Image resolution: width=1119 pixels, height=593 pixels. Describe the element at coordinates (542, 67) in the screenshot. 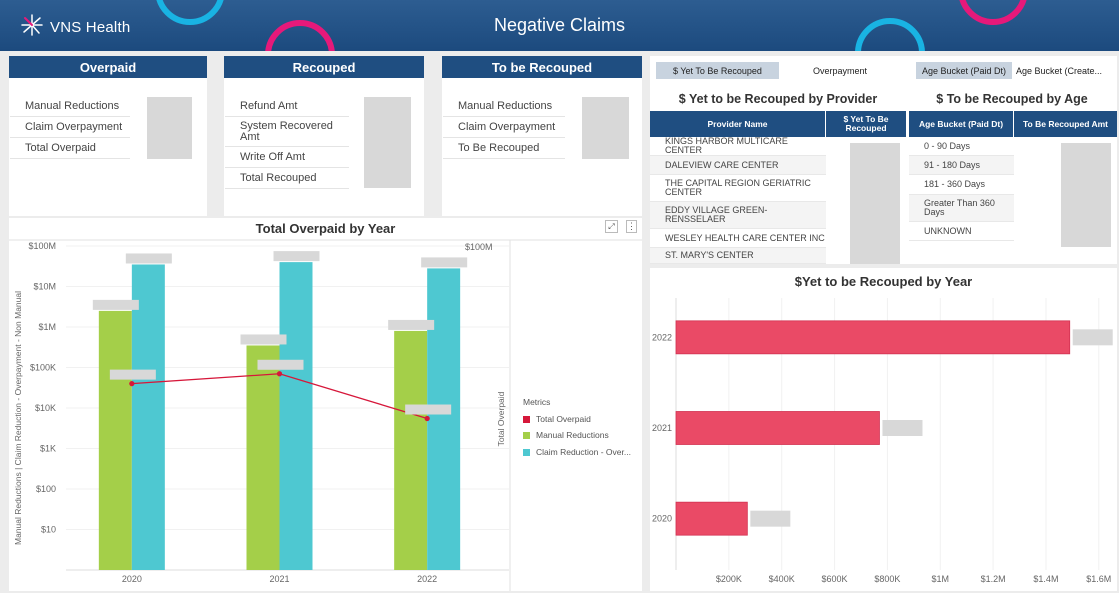

I see `kpi-title-to-be-recouped: To be Recouped` at that location.